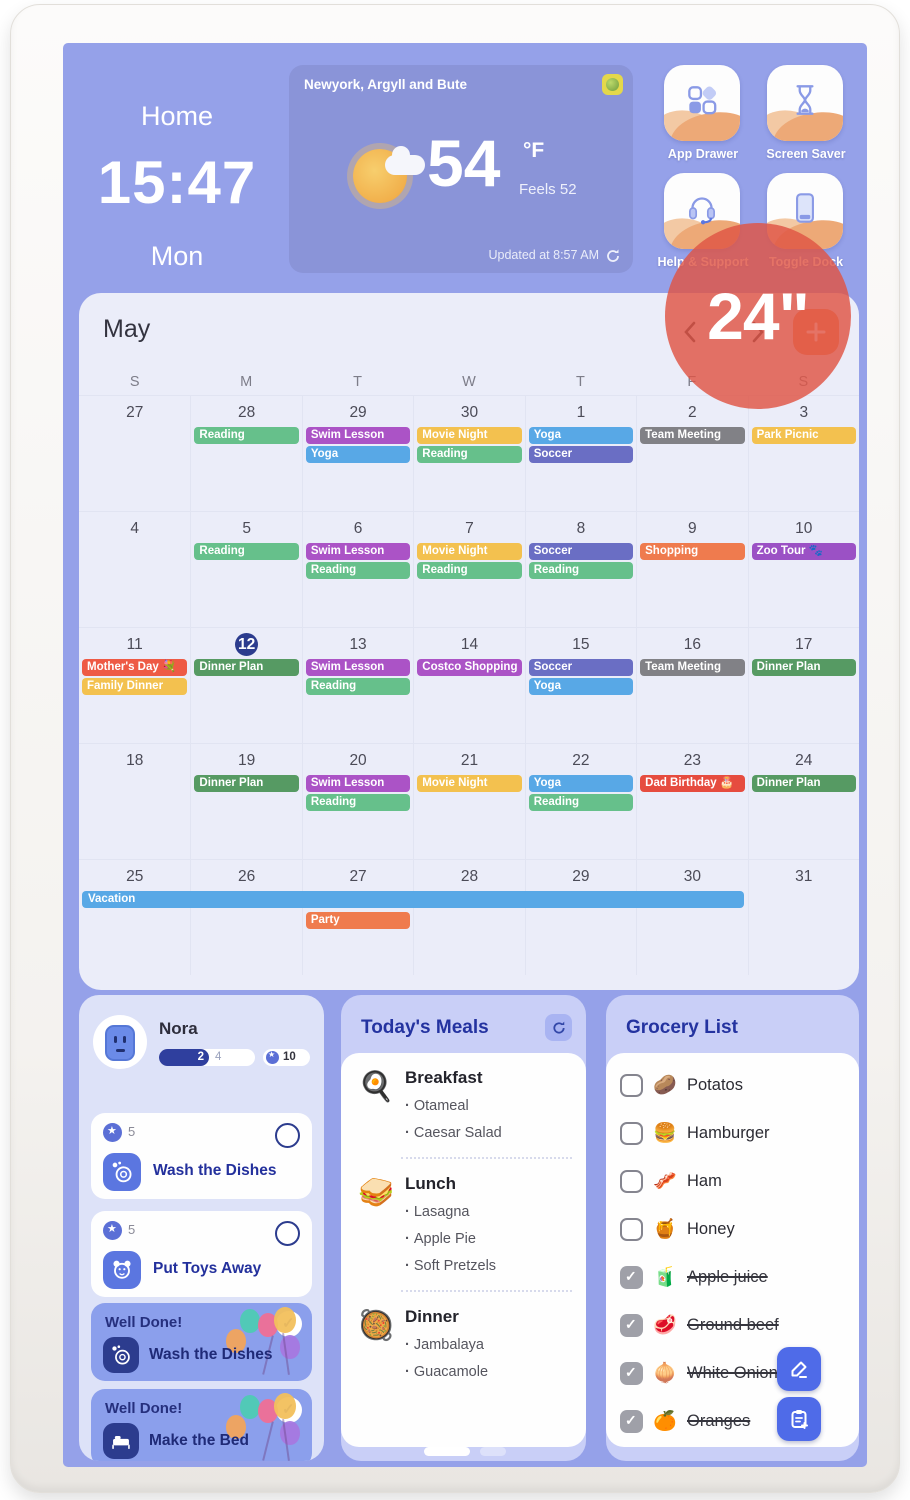 This screenshot has height=1500, width=910. Describe the element at coordinates (799, 1419) in the screenshot. I see `add-to-list-button` at that location.